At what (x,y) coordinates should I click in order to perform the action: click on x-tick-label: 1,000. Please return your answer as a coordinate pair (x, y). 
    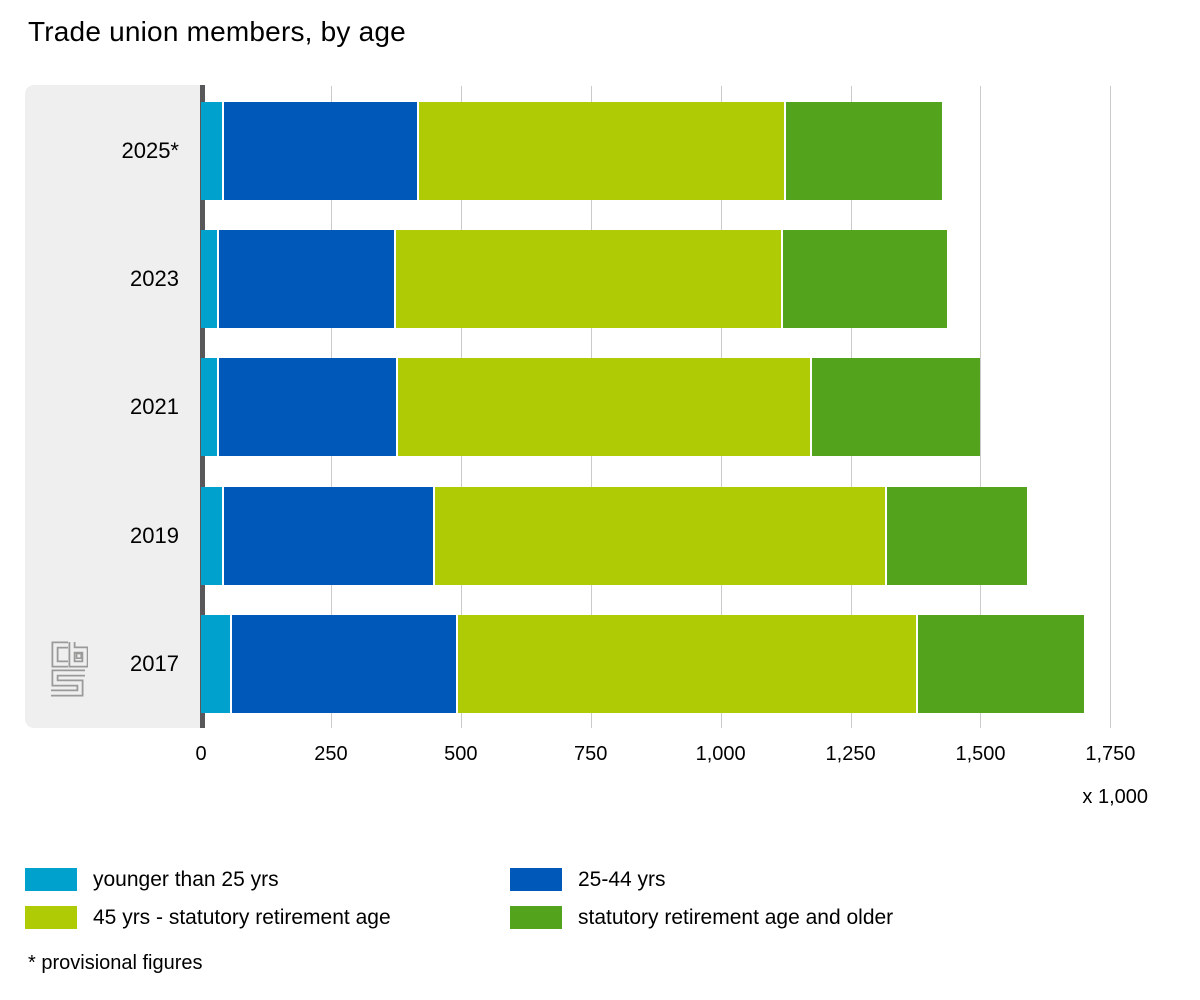
    Looking at the image, I should click on (720, 754).